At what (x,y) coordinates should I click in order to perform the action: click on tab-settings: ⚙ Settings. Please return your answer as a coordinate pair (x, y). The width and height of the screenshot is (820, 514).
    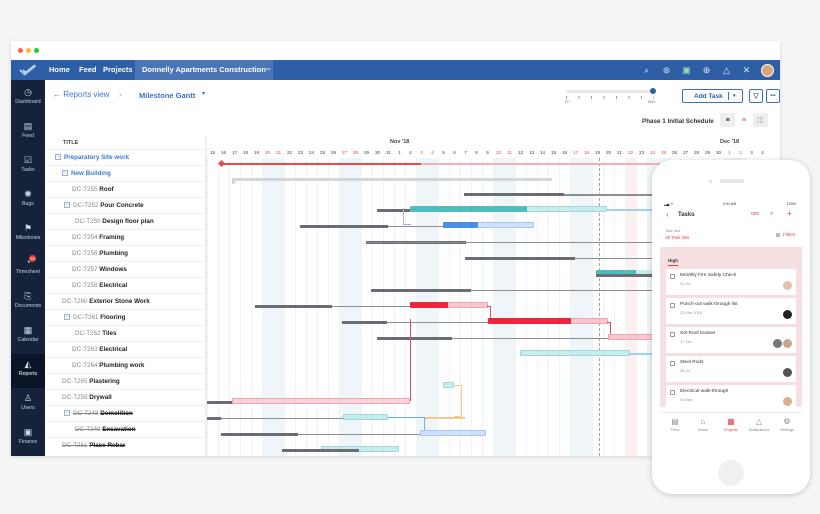
    Looking at the image, I should click on (787, 422).